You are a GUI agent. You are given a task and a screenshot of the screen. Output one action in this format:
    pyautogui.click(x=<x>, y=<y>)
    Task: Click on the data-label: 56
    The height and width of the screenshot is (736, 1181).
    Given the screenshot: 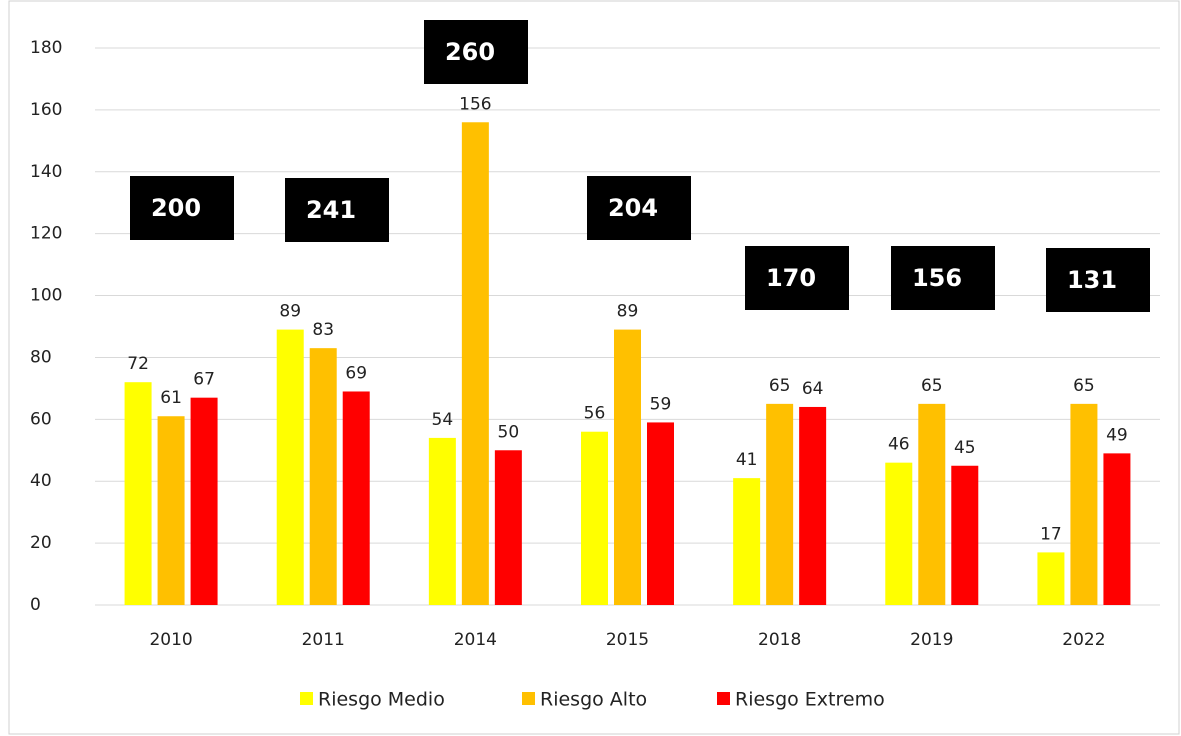 What is the action you would take?
    pyautogui.click(x=595, y=414)
    